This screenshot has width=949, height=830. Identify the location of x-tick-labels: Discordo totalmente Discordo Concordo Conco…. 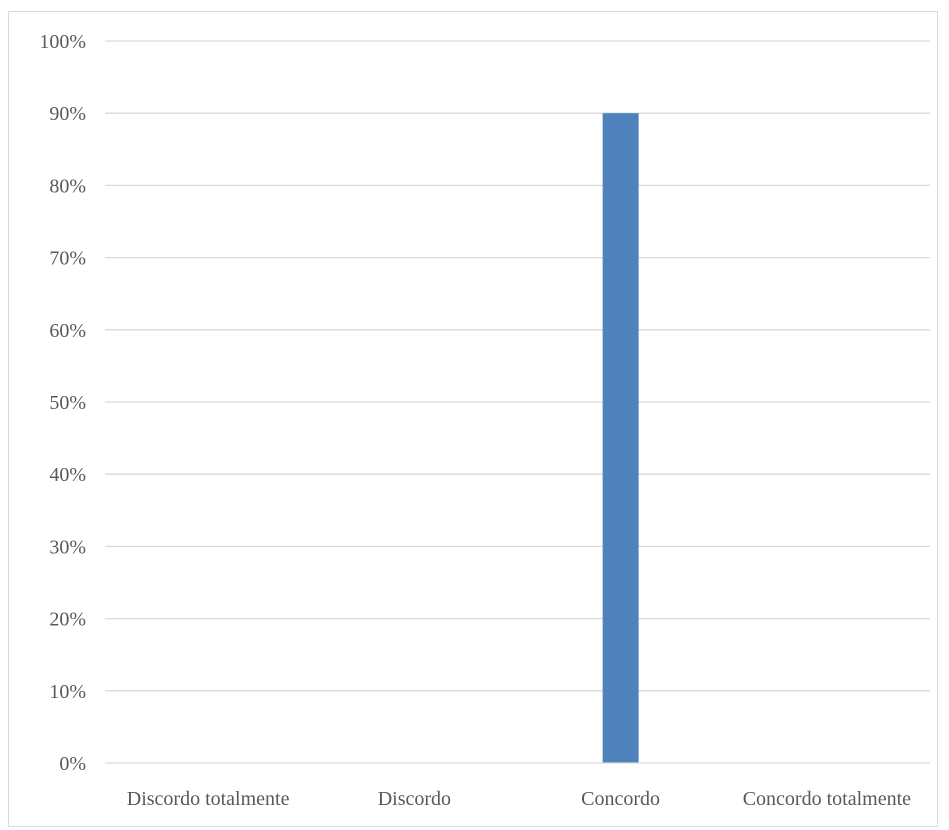
(519, 799).